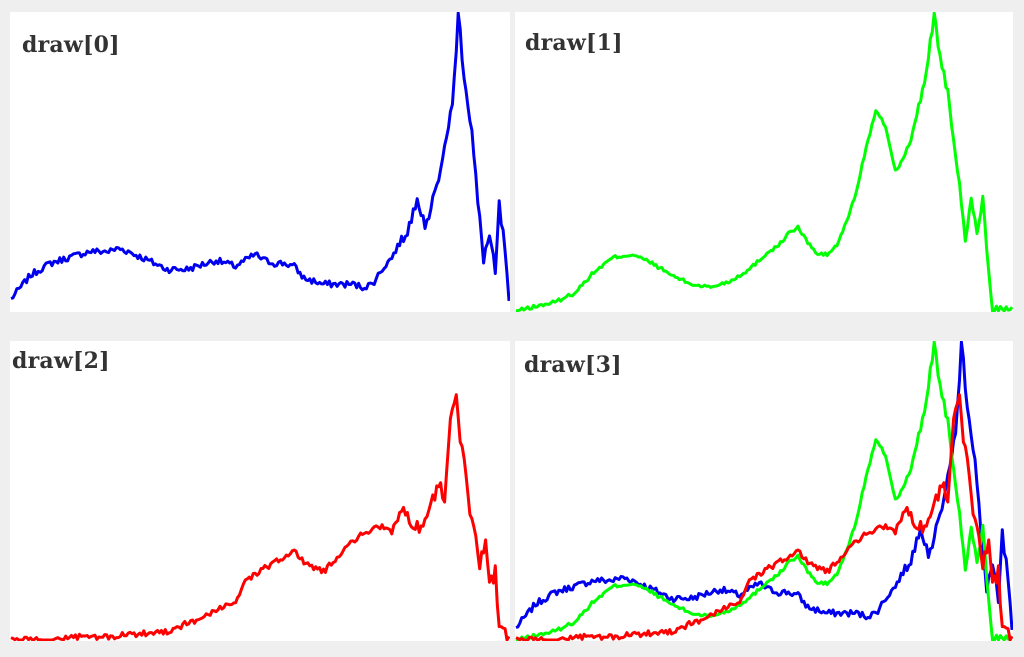 Image resolution: width=1024 pixels, height=657 pixels. Describe the element at coordinates (574, 43) in the screenshot. I see `subplot-title: draw[1]` at that location.